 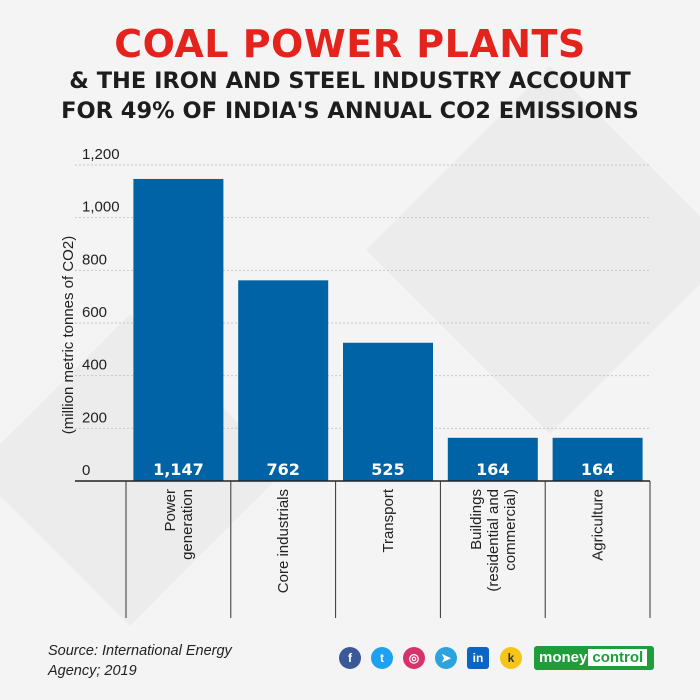 What do you see at coordinates (414, 658) in the screenshot?
I see `instagram-icon: ◎` at bounding box center [414, 658].